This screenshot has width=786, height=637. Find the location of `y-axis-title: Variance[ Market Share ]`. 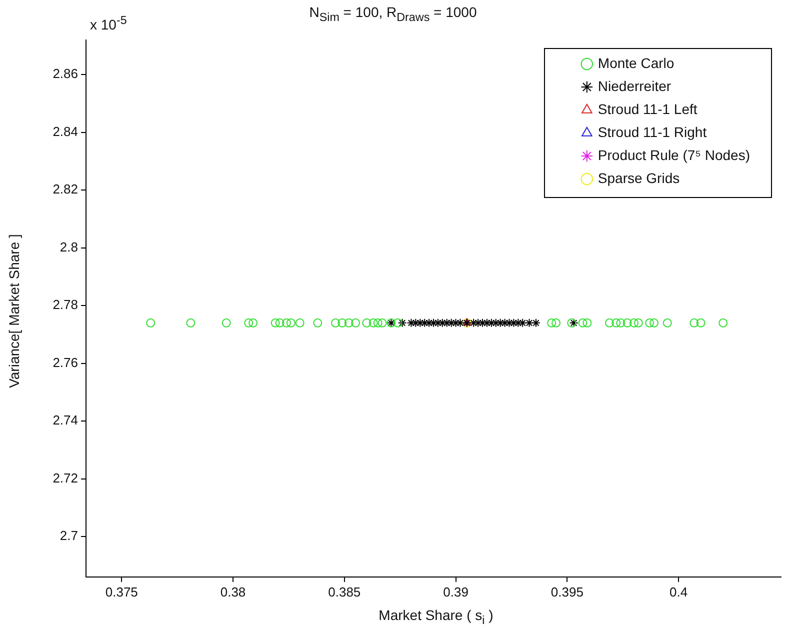

y-axis-title: Variance[ Market Share ] is located at coordinates (14, 311).